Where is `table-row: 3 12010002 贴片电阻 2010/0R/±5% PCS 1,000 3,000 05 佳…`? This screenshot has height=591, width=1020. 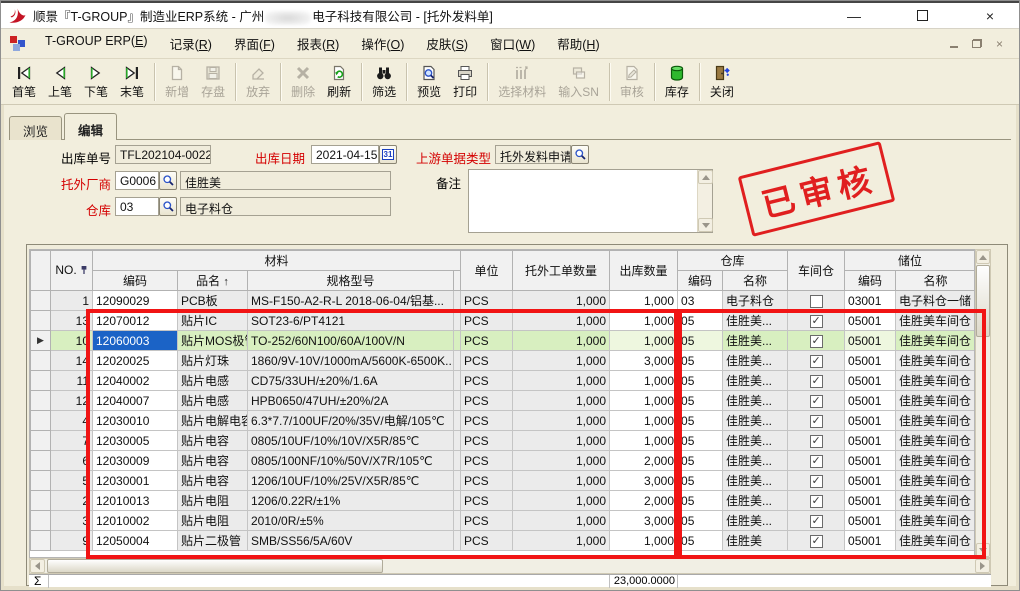 table-row: 3 12010002 贴片电阻 2010/0R/±5% PCS 1,000 3,000 05 佳… is located at coordinates (502, 520).